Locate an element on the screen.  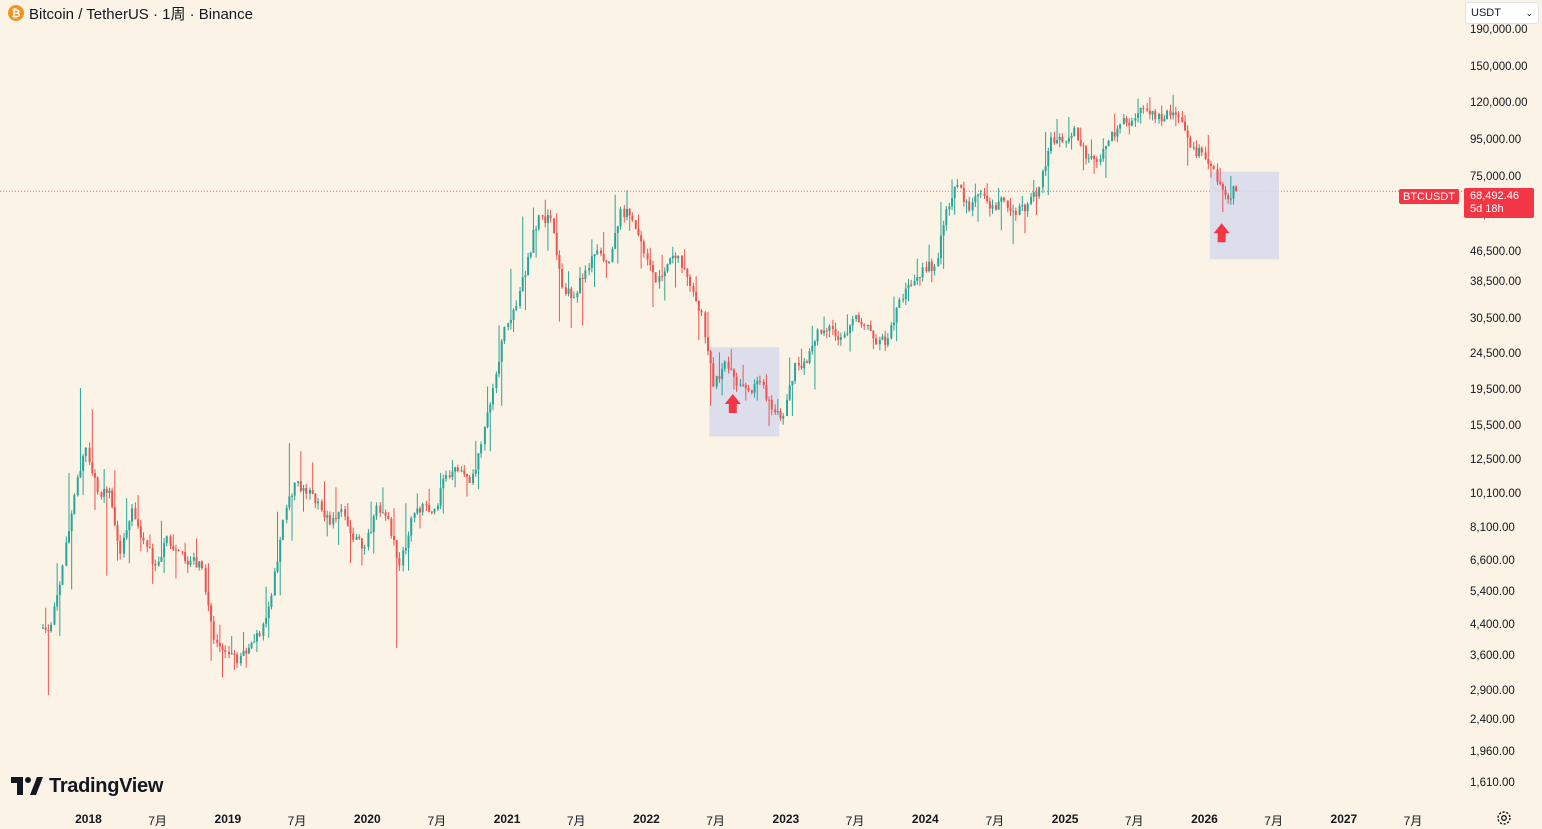
time-tick: 2019 is located at coordinates (228, 819).